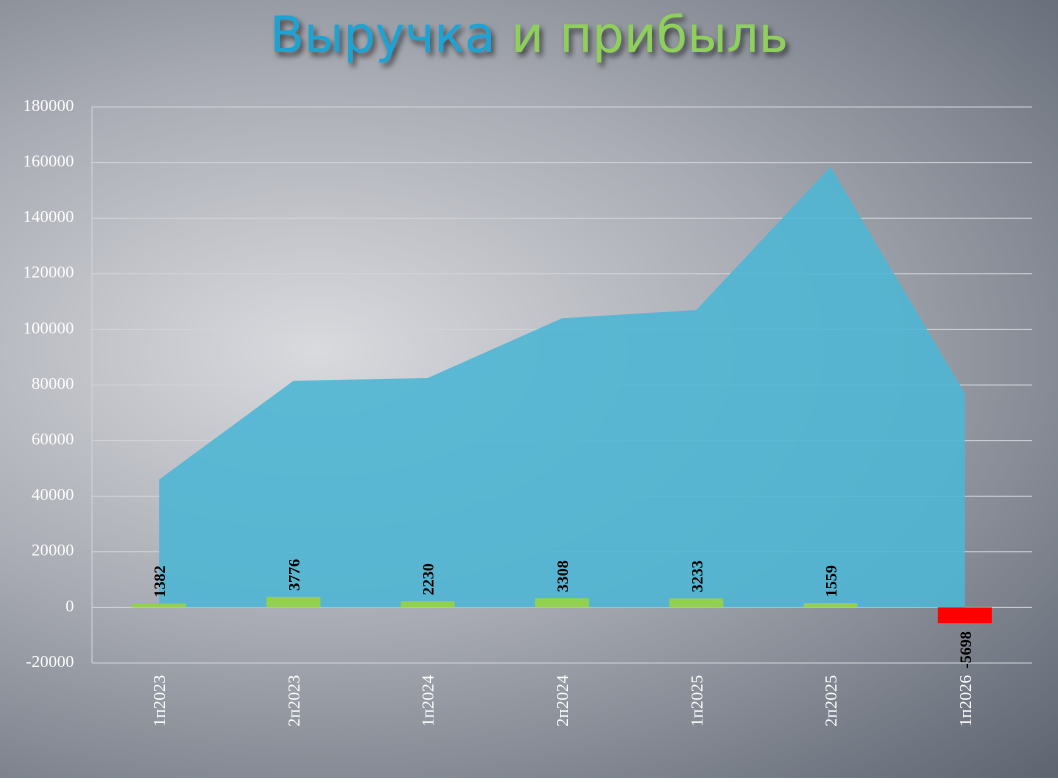  What do you see at coordinates (429, 579) in the screenshot?
I see `data-label: 2230` at bounding box center [429, 579].